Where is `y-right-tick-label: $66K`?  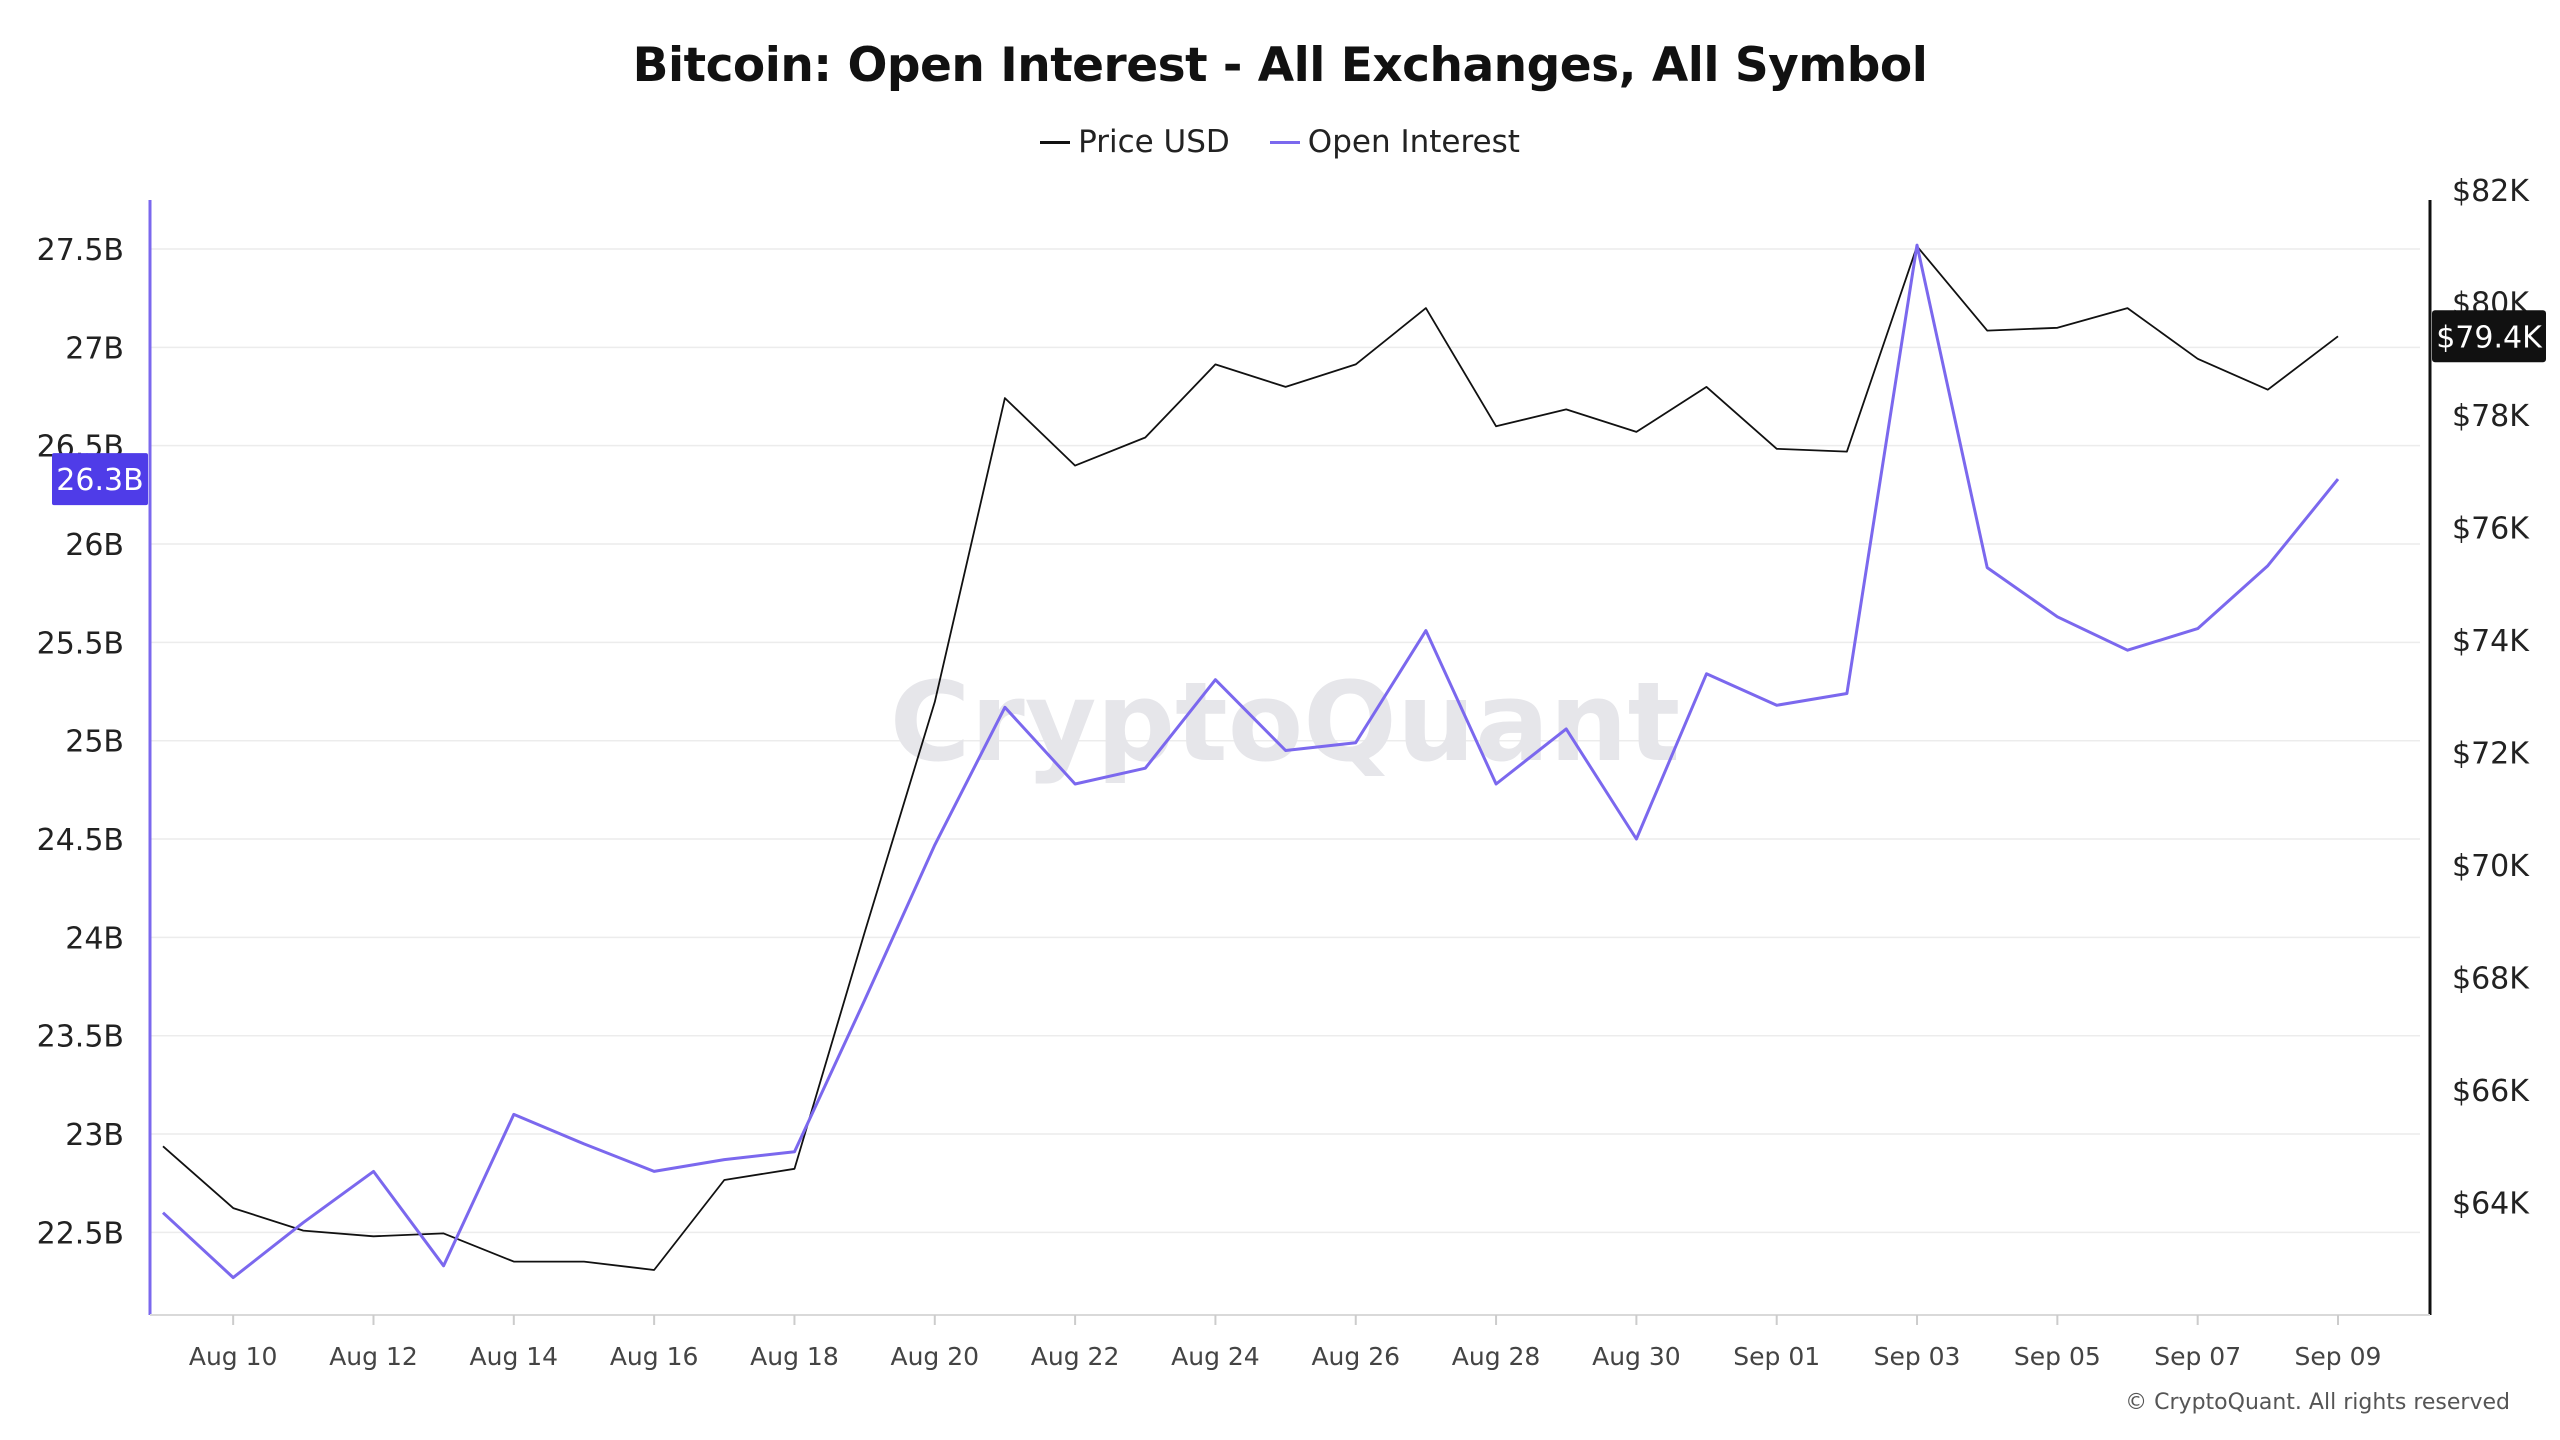 y-right-tick-label: $66K is located at coordinates (2491, 1091).